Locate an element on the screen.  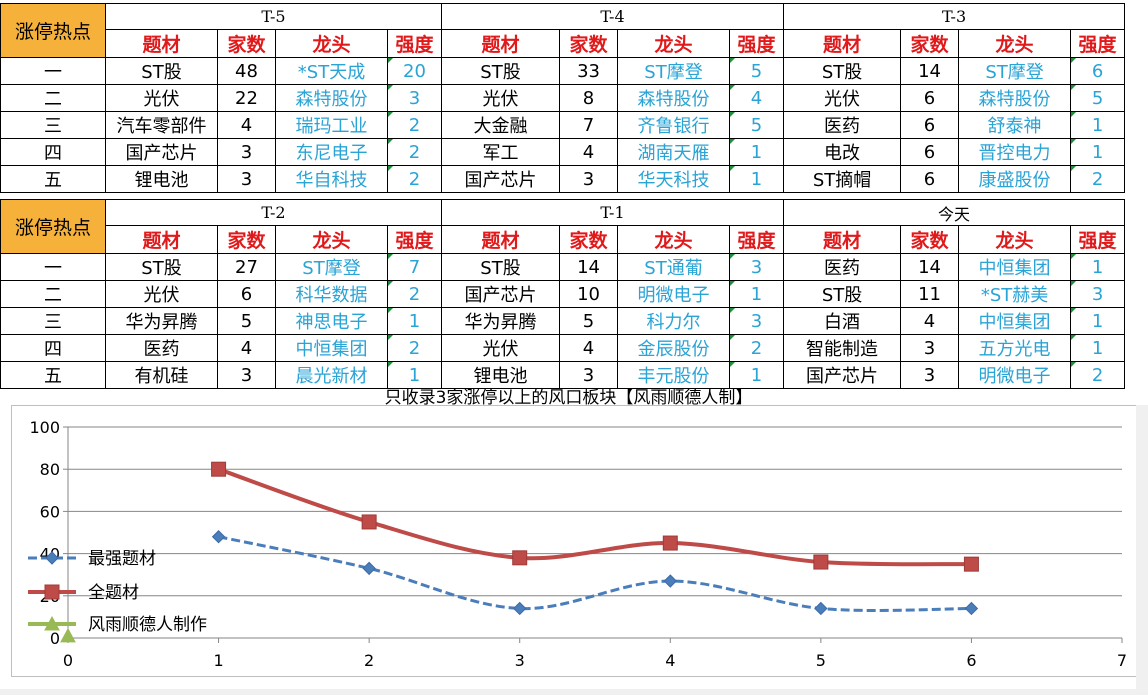
leader-cell: 五方光电 is located at coordinates (1015, 348).